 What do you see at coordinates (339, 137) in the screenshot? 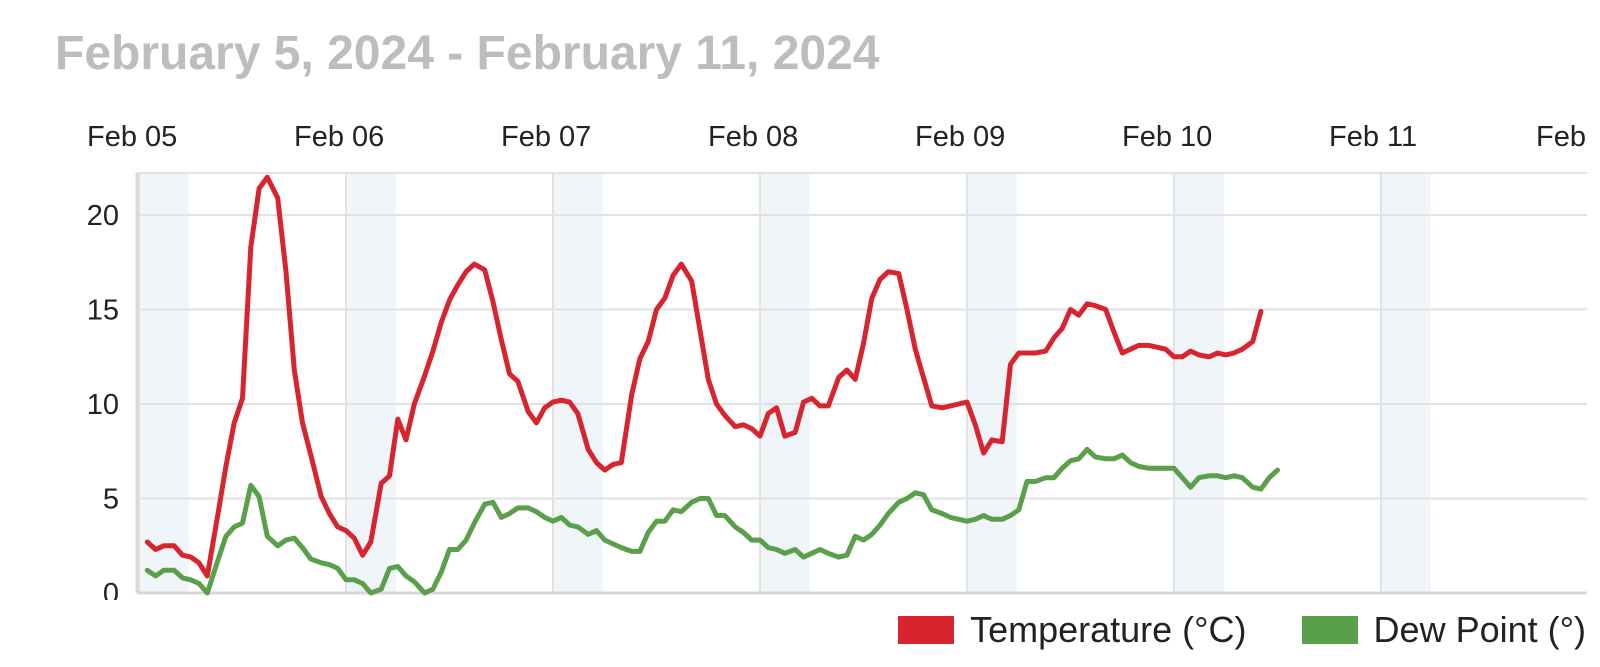
I see `x-tick-label: Feb 06` at bounding box center [339, 137].